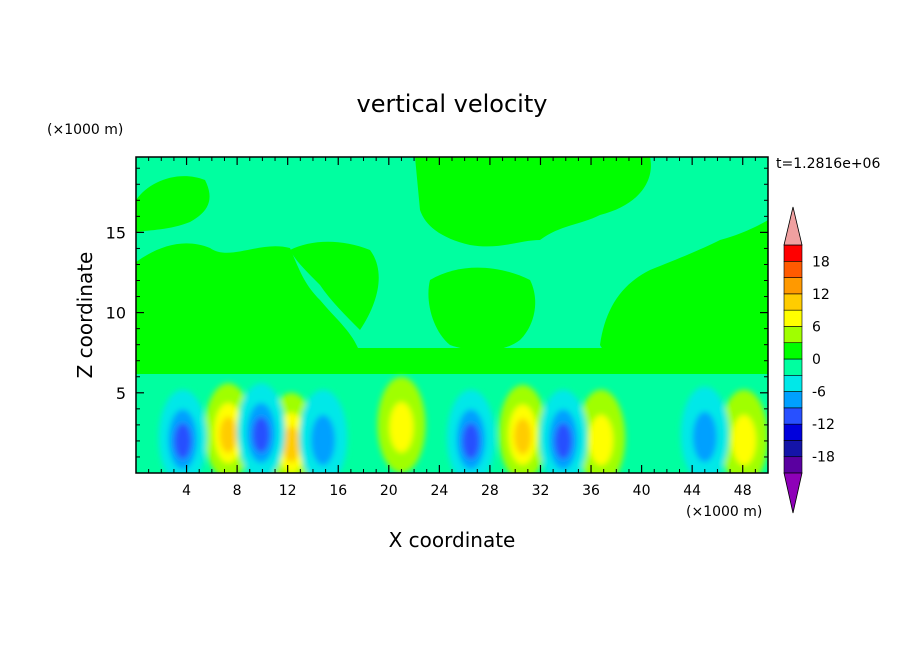  Describe the element at coordinates (533, 202) in the screenshot. I see `patch-center` at that location.